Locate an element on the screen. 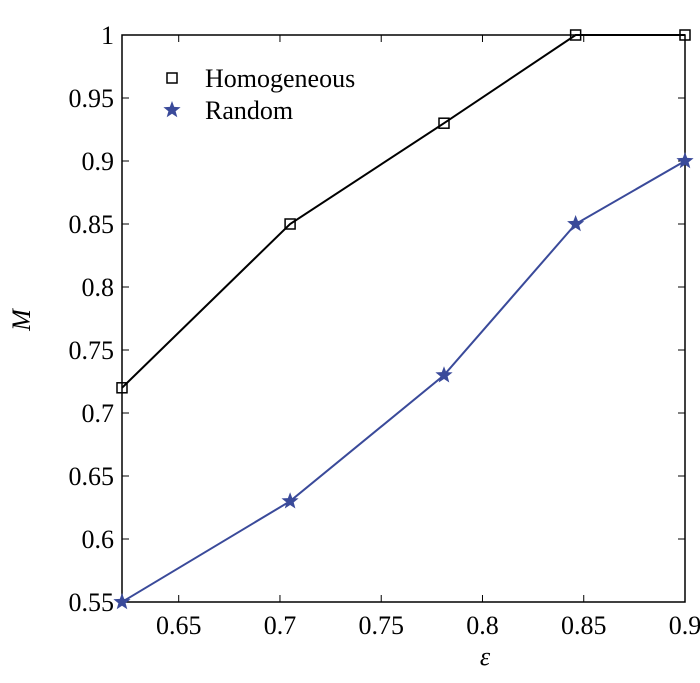 Image resolution: width=700 pixels, height=683 pixels. x-tick-label: 0.85 is located at coordinates (584, 625).